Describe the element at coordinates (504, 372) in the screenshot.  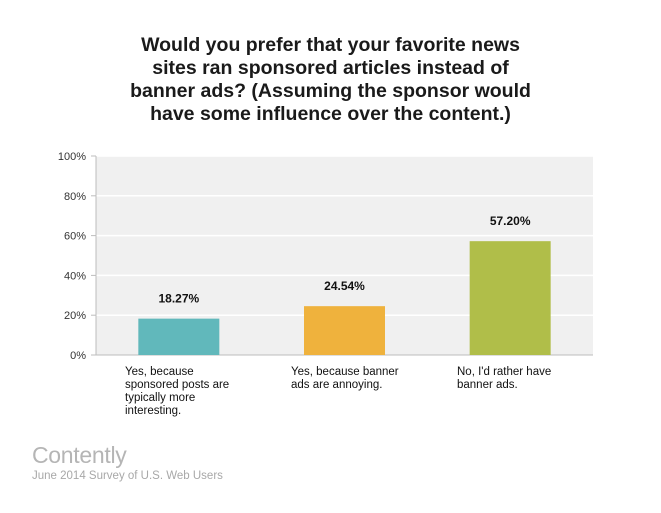
I see `category-label-line: No, I'd rather have` at that location.